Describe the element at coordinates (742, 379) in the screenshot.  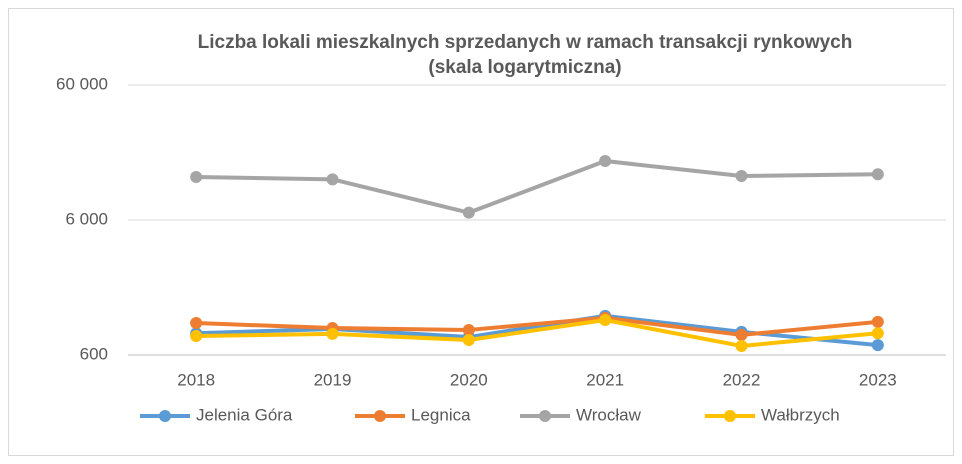
I see `x-tick-label: 2022` at that location.